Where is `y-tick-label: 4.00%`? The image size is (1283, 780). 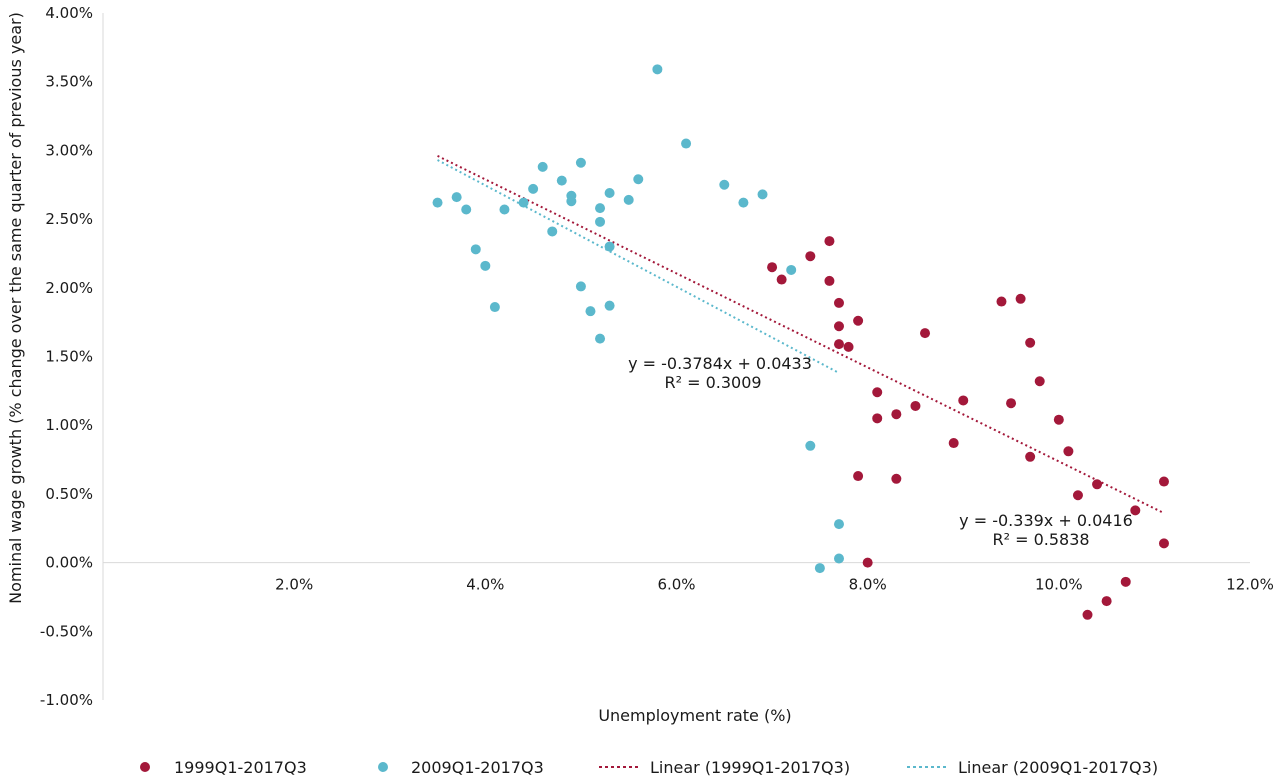
y-tick-label: 4.00% is located at coordinates (69, 13).